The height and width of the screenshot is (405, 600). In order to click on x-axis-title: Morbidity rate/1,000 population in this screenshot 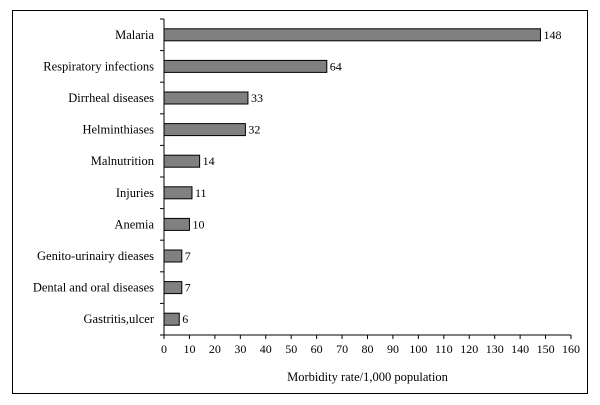, I will do `click(367, 377)`.